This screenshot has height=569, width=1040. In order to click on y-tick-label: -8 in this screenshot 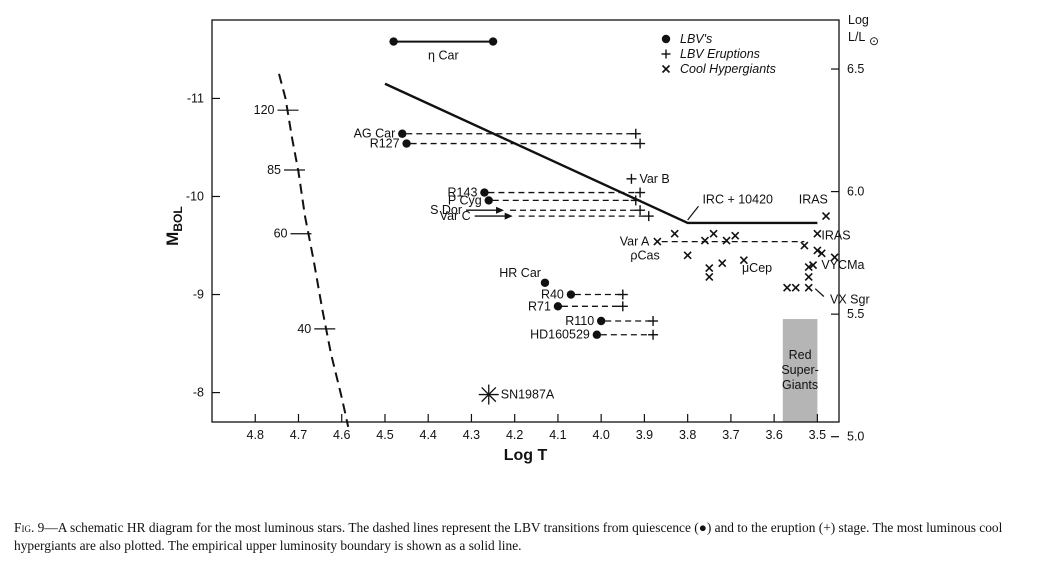, I will do `click(198, 393)`.